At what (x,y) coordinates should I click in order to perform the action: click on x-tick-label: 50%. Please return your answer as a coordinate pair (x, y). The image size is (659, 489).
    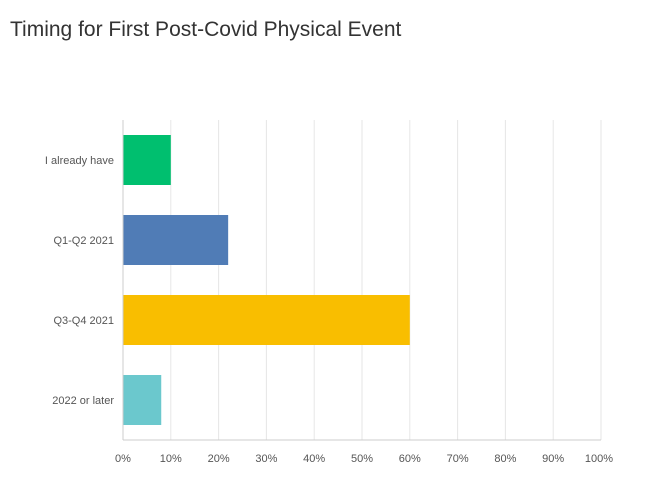
    Looking at the image, I should click on (362, 459).